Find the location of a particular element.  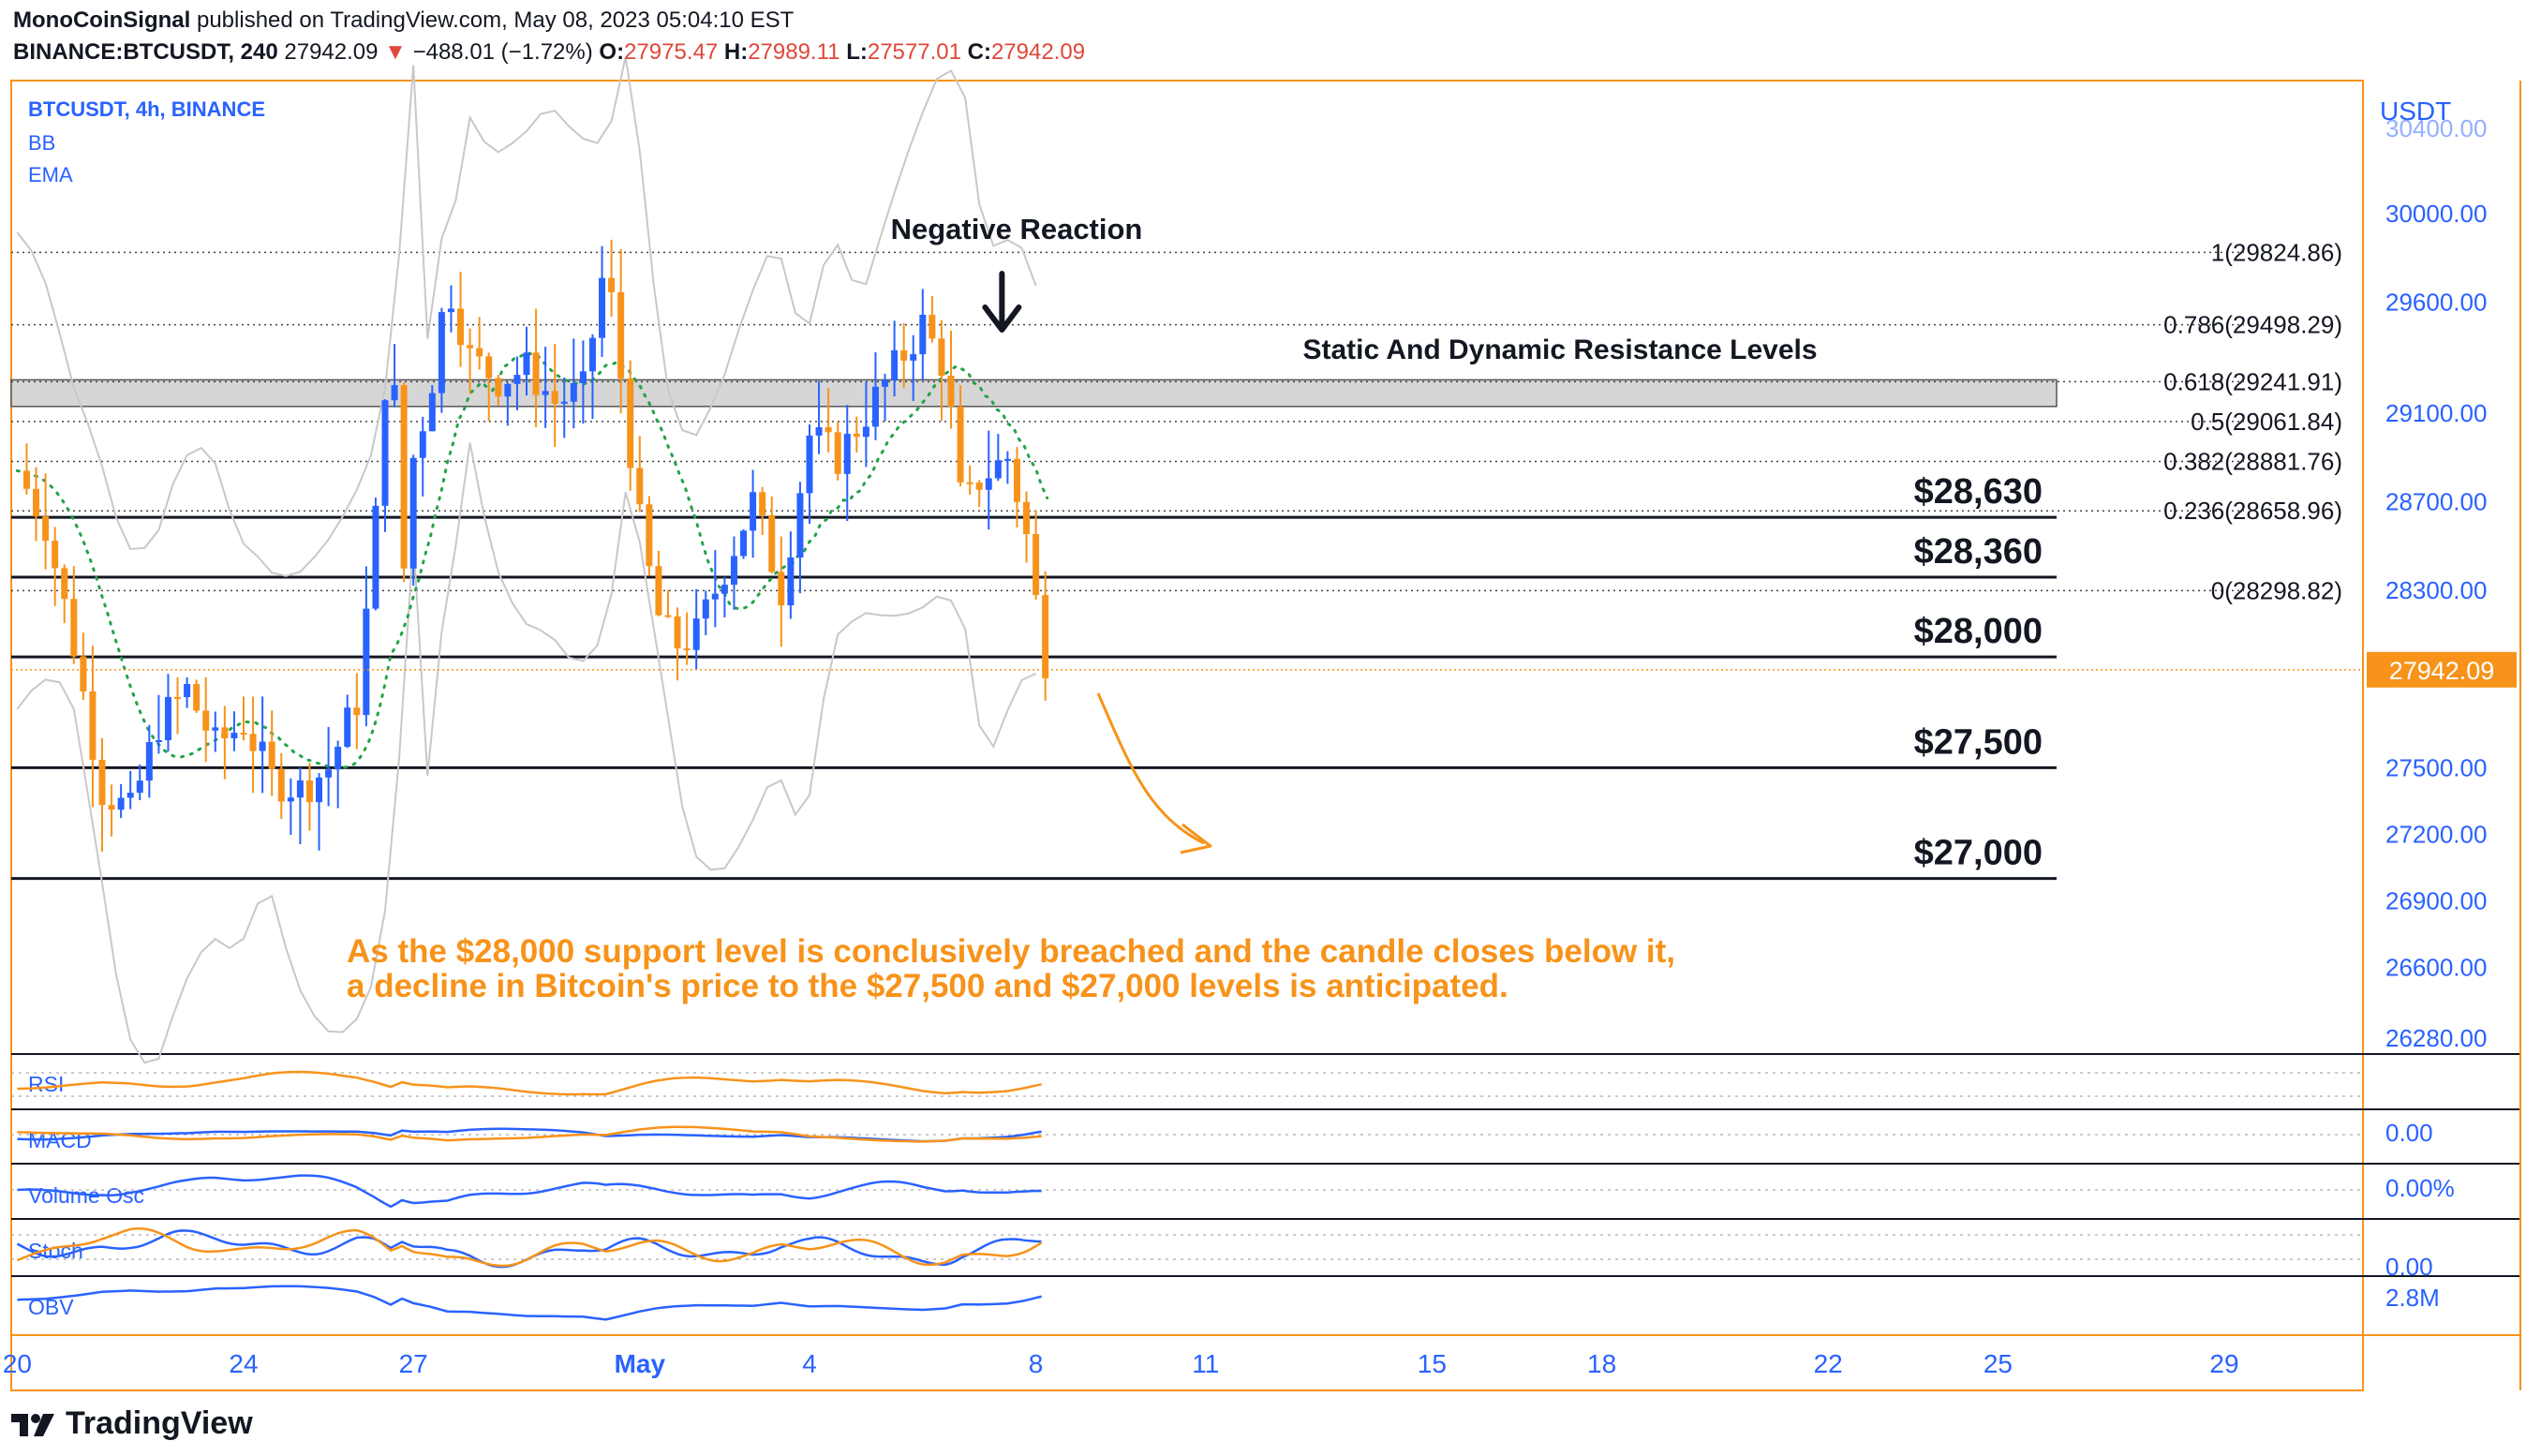

price-tick: 28300.00 is located at coordinates (2436, 590).